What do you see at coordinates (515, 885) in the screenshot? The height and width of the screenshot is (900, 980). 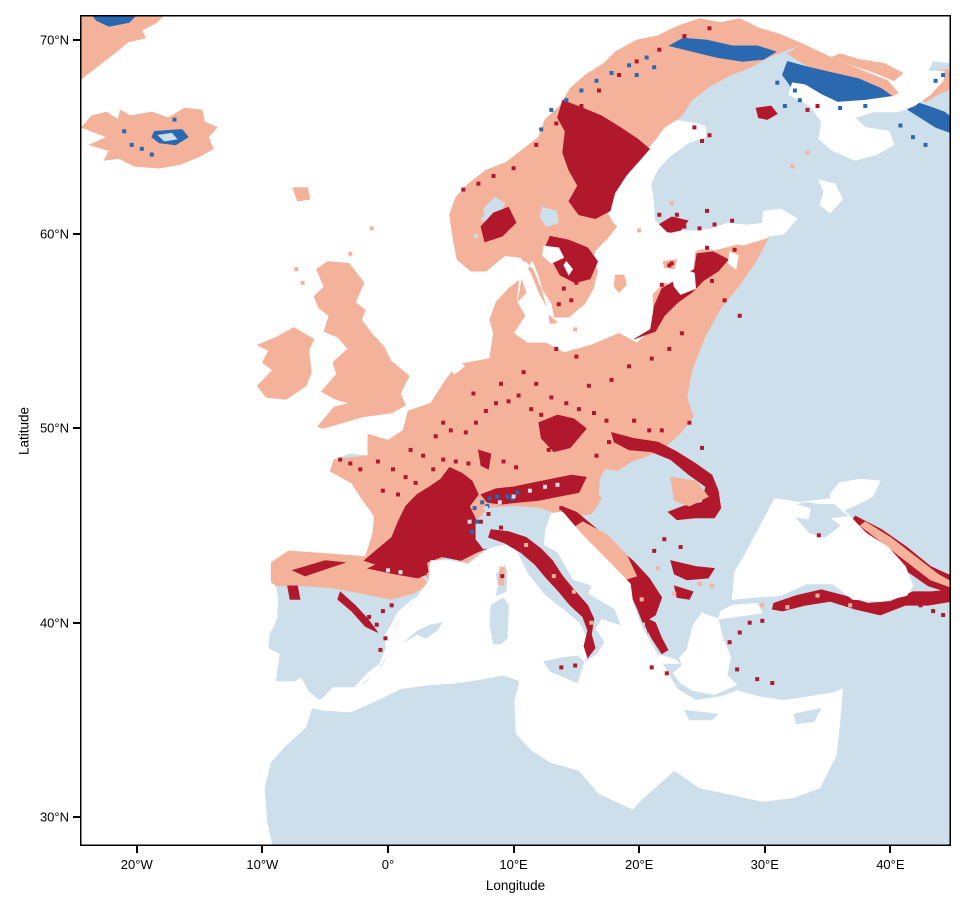 I see `x-axis-title: Longitude` at bounding box center [515, 885].